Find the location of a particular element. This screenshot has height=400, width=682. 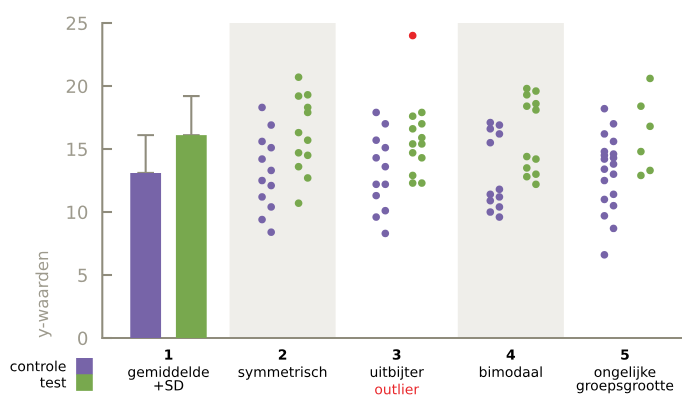

y-tick-label: 10 is located at coordinates (77, 212).